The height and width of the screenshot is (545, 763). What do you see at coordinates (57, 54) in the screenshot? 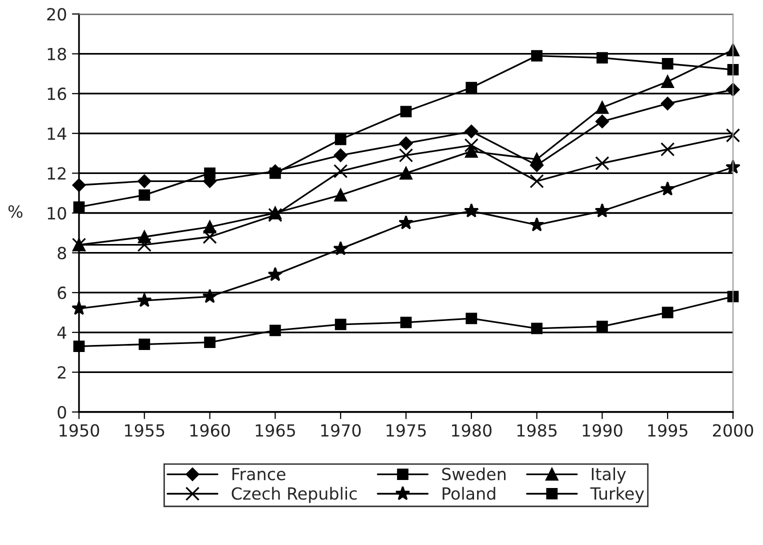
I see `y-tick-label: 18` at bounding box center [57, 54].